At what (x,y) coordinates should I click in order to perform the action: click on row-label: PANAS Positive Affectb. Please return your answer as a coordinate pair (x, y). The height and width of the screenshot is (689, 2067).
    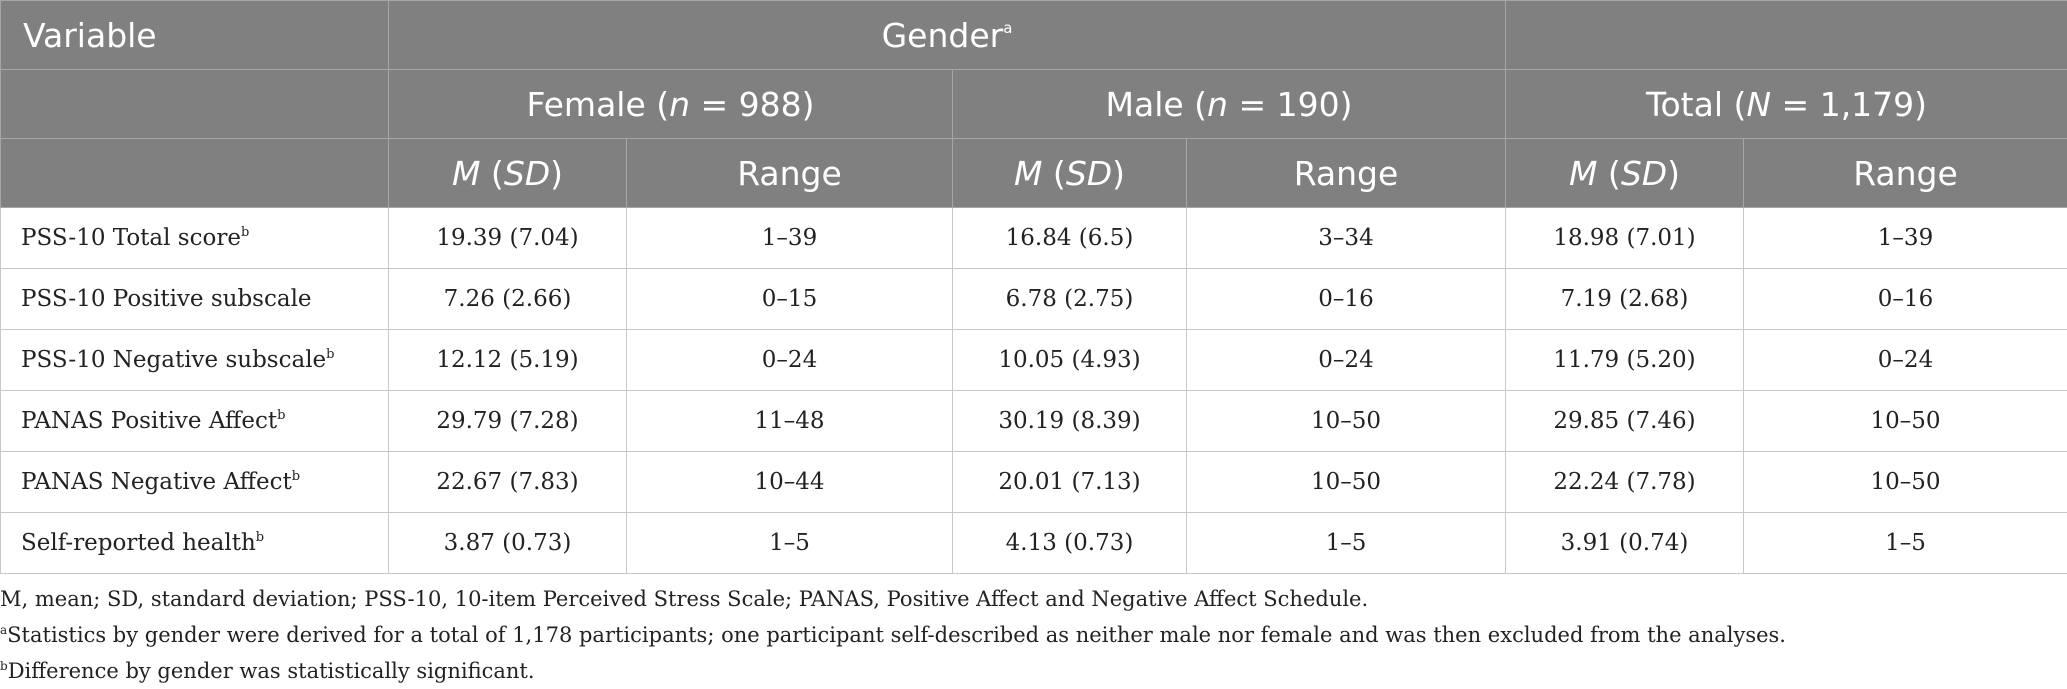
    Looking at the image, I should click on (194, 421).